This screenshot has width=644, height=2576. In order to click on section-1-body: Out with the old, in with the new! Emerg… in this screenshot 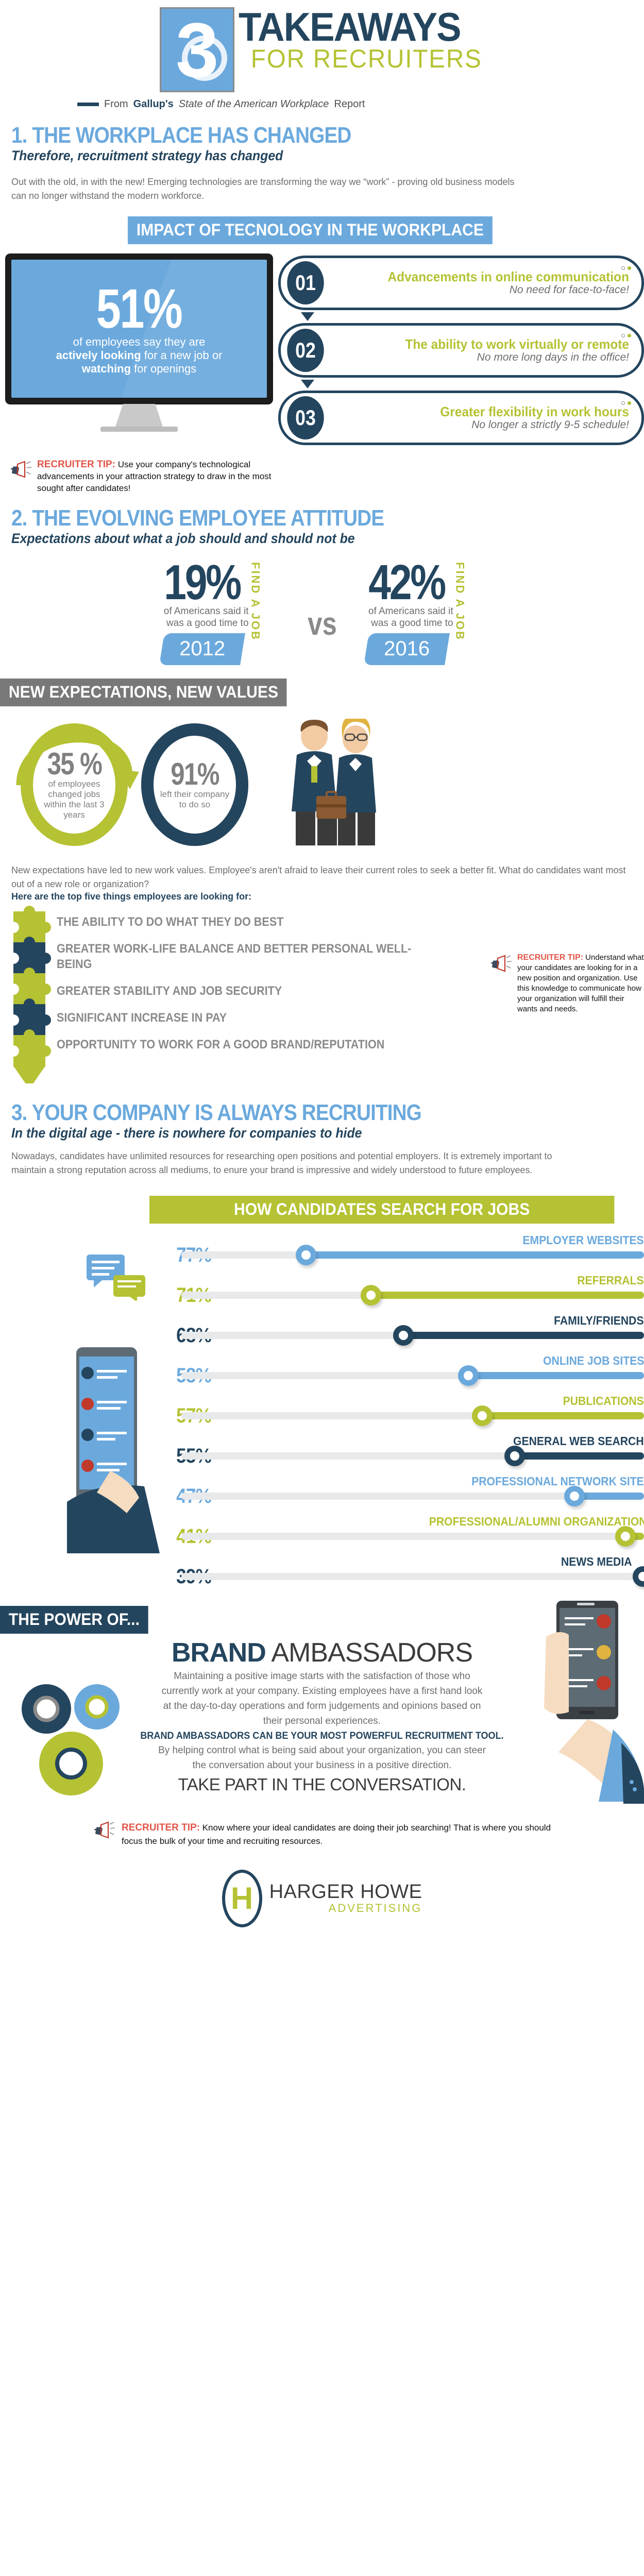, I will do `click(263, 189)`.